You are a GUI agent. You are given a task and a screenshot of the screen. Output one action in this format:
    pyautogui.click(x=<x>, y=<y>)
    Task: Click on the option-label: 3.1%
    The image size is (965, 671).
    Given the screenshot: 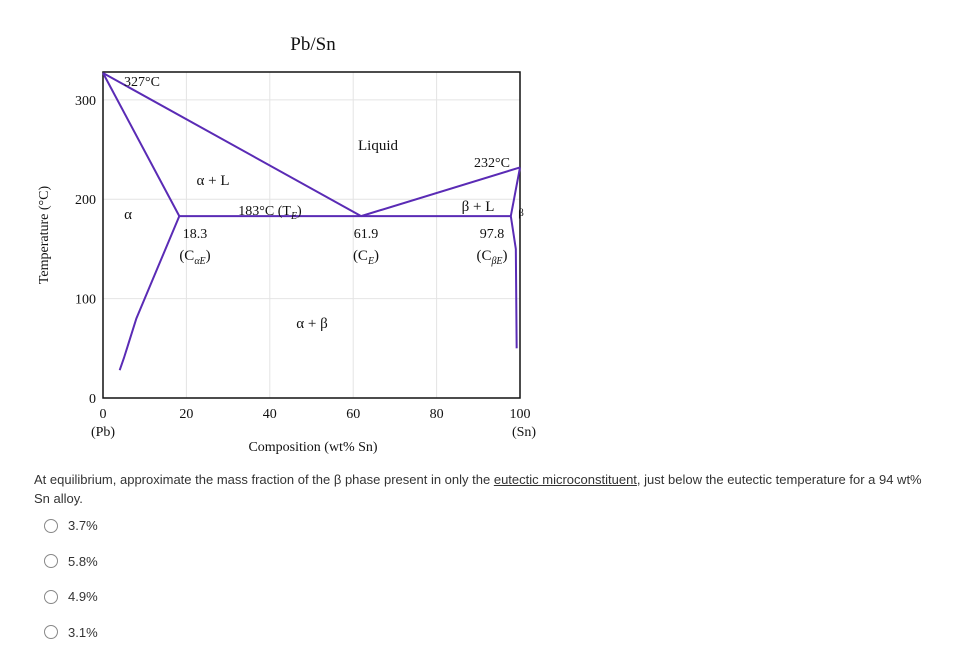 What is the action you would take?
    pyautogui.click(x=83, y=632)
    